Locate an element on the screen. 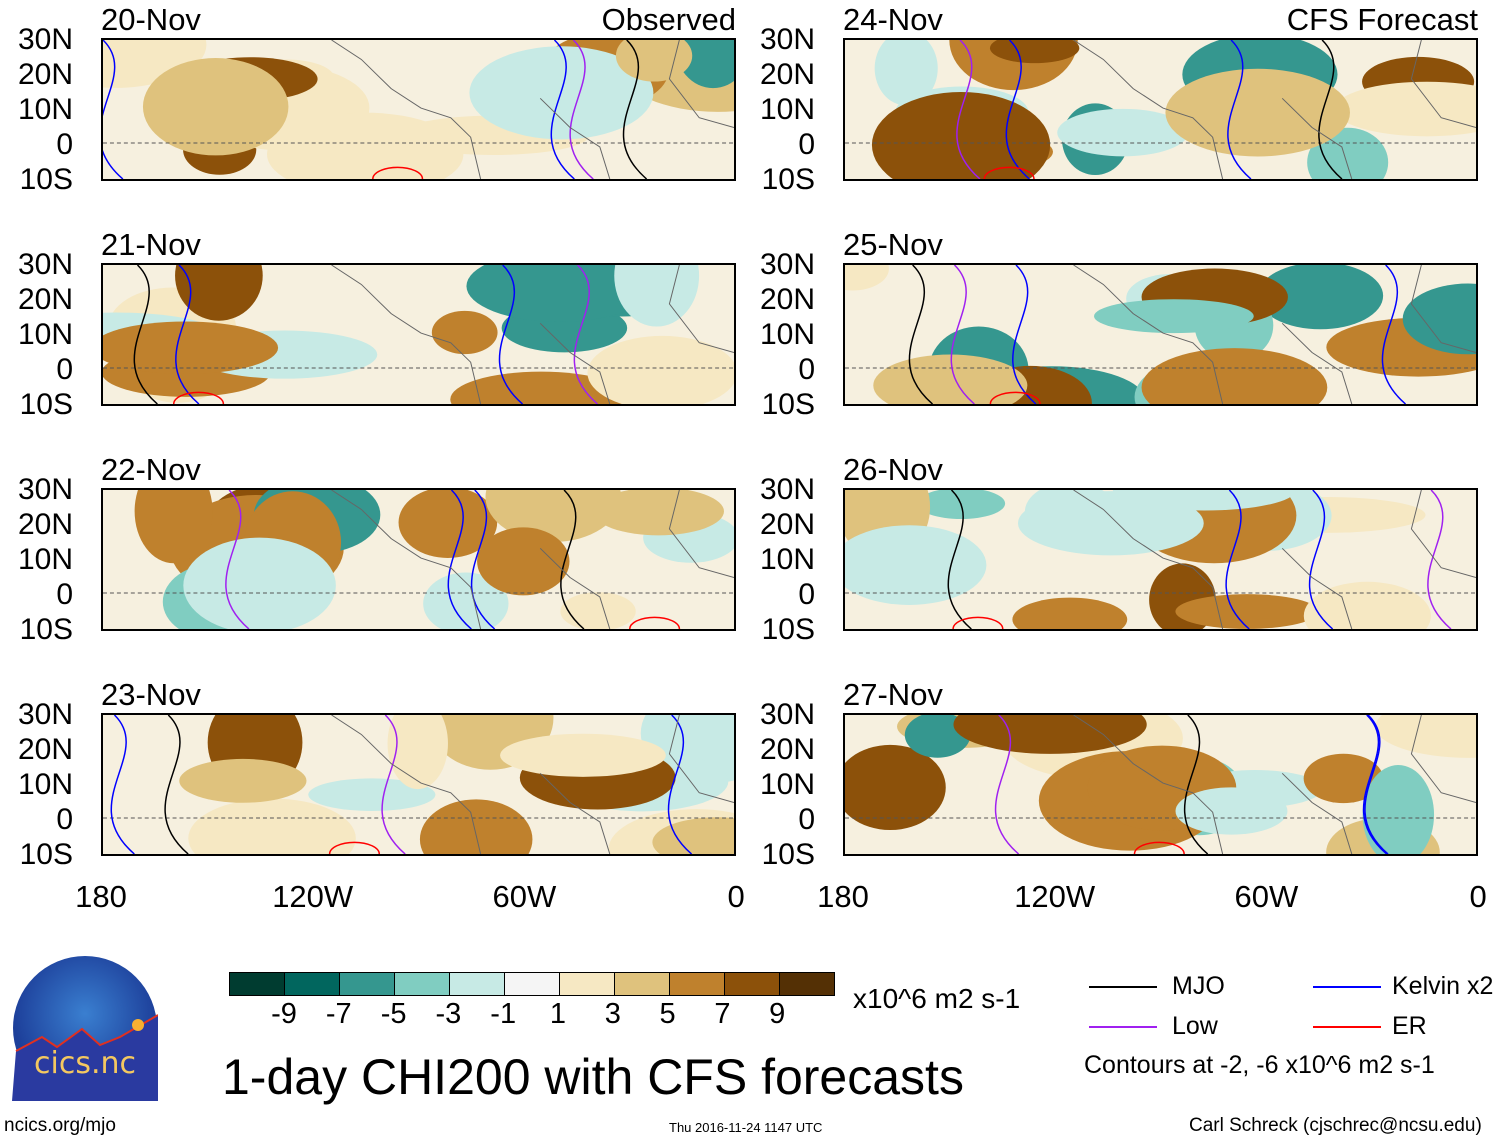  colorbar-tick-label: -5 is located at coordinates (393, 1014).